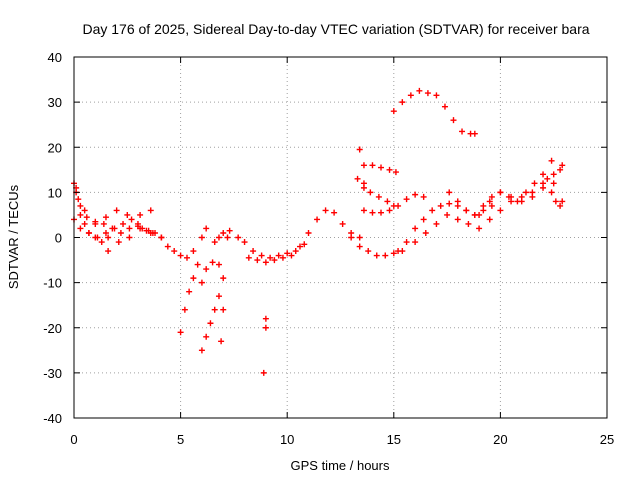  What do you see at coordinates (340, 465) in the screenshot?
I see `x-axis-label: GPS time / hours` at bounding box center [340, 465].